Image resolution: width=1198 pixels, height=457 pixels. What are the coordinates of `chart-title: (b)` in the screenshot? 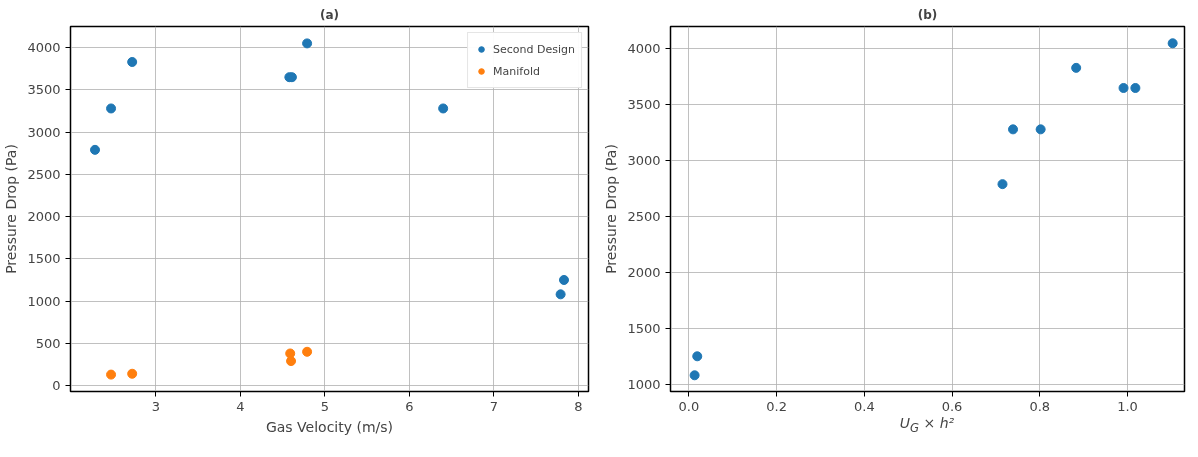 It's located at (927, 14).